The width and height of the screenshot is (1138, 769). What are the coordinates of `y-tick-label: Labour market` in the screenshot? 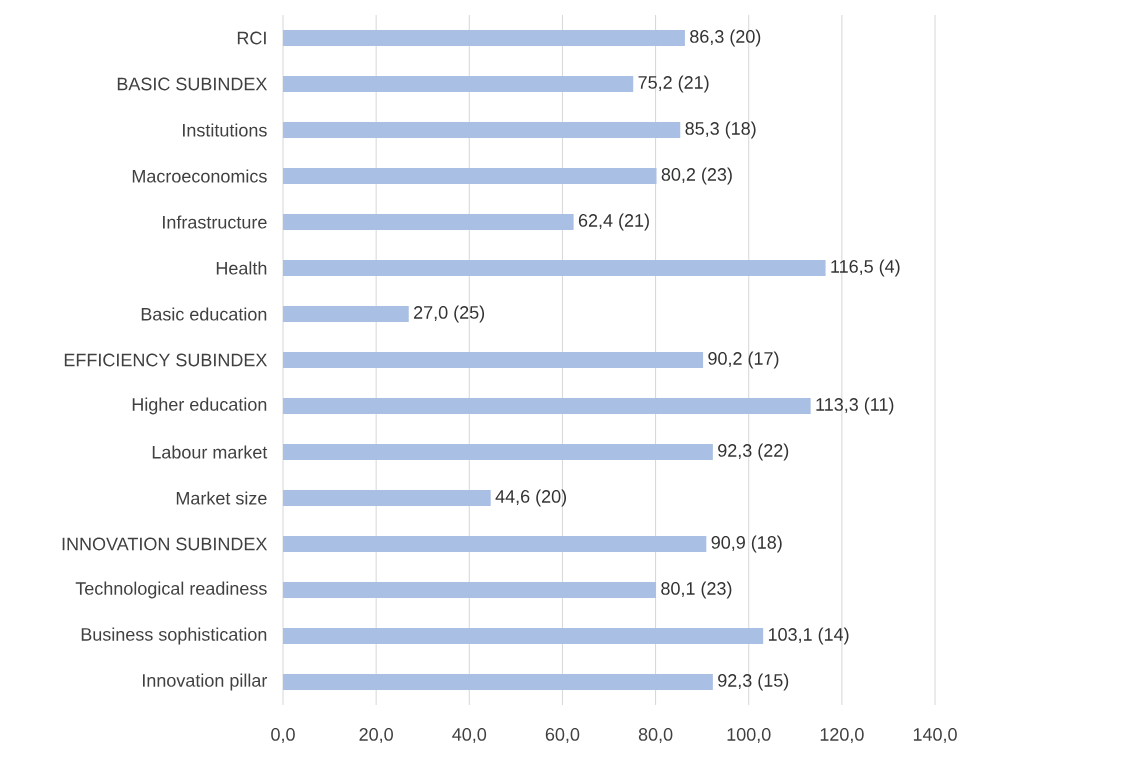 It's located at (210, 452).